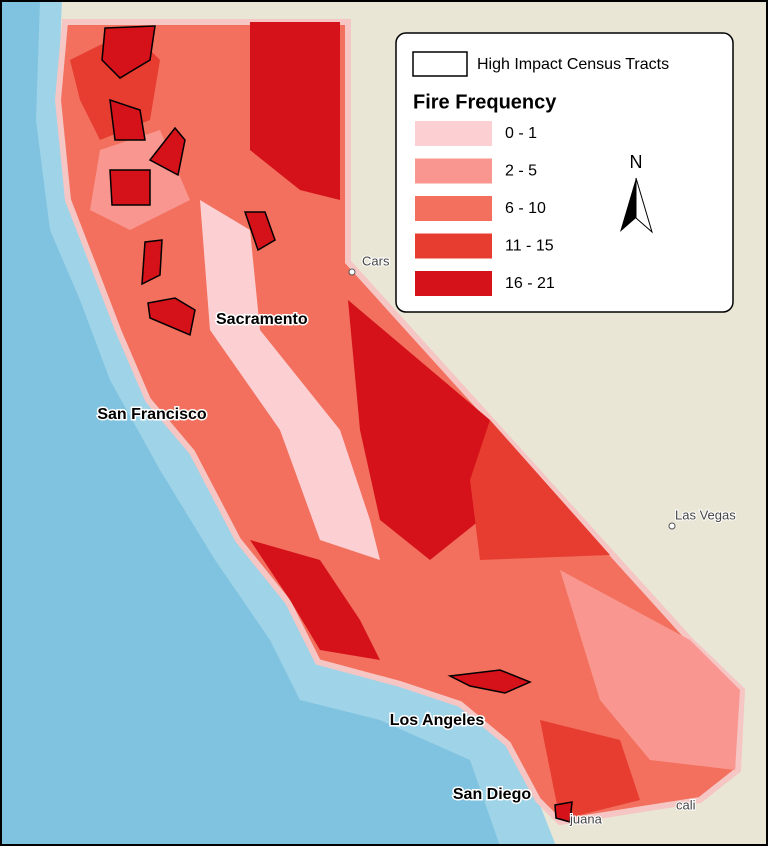 The width and height of the screenshot is (768, 846). What do you see at coordinates (437, 720) in the screenshot?
I see `city-label: Los Angeles` at bounding box center [437, 720].